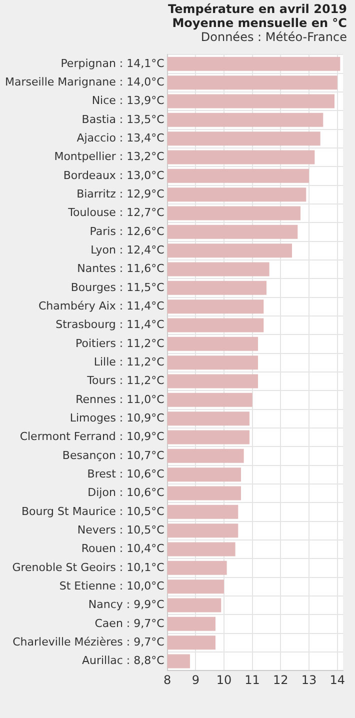 Image resolution: width=355 pixels, height=718 pixels. Describe the element at coordinates (196, 679) in the screenshot. I see `x-tick-label: 9` at that location.